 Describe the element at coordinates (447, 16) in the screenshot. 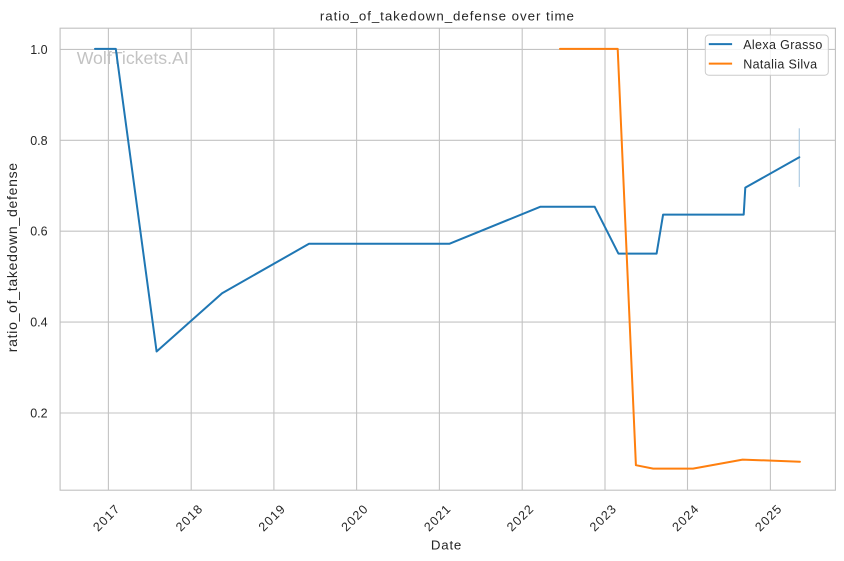

I see `svg-text:ratio_of_takedown_defense over: ratio_of_takedown_defense over time` at that location.